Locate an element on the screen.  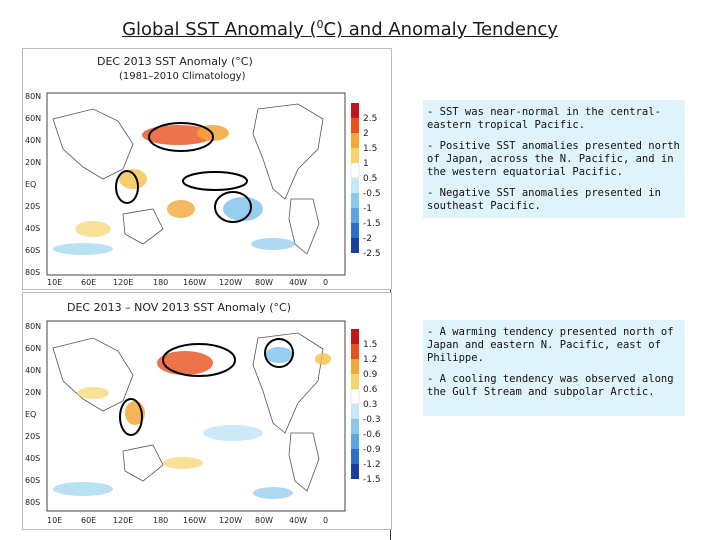
svg-text: 0.5 is located at coordinates (370, 179).